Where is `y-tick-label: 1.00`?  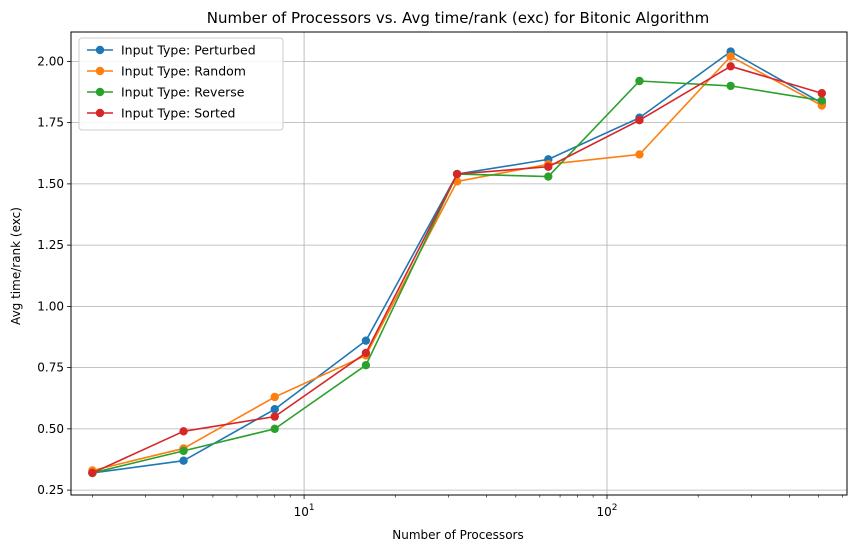
y-tick-label: 1.00 is located at coordinates (50, 306).